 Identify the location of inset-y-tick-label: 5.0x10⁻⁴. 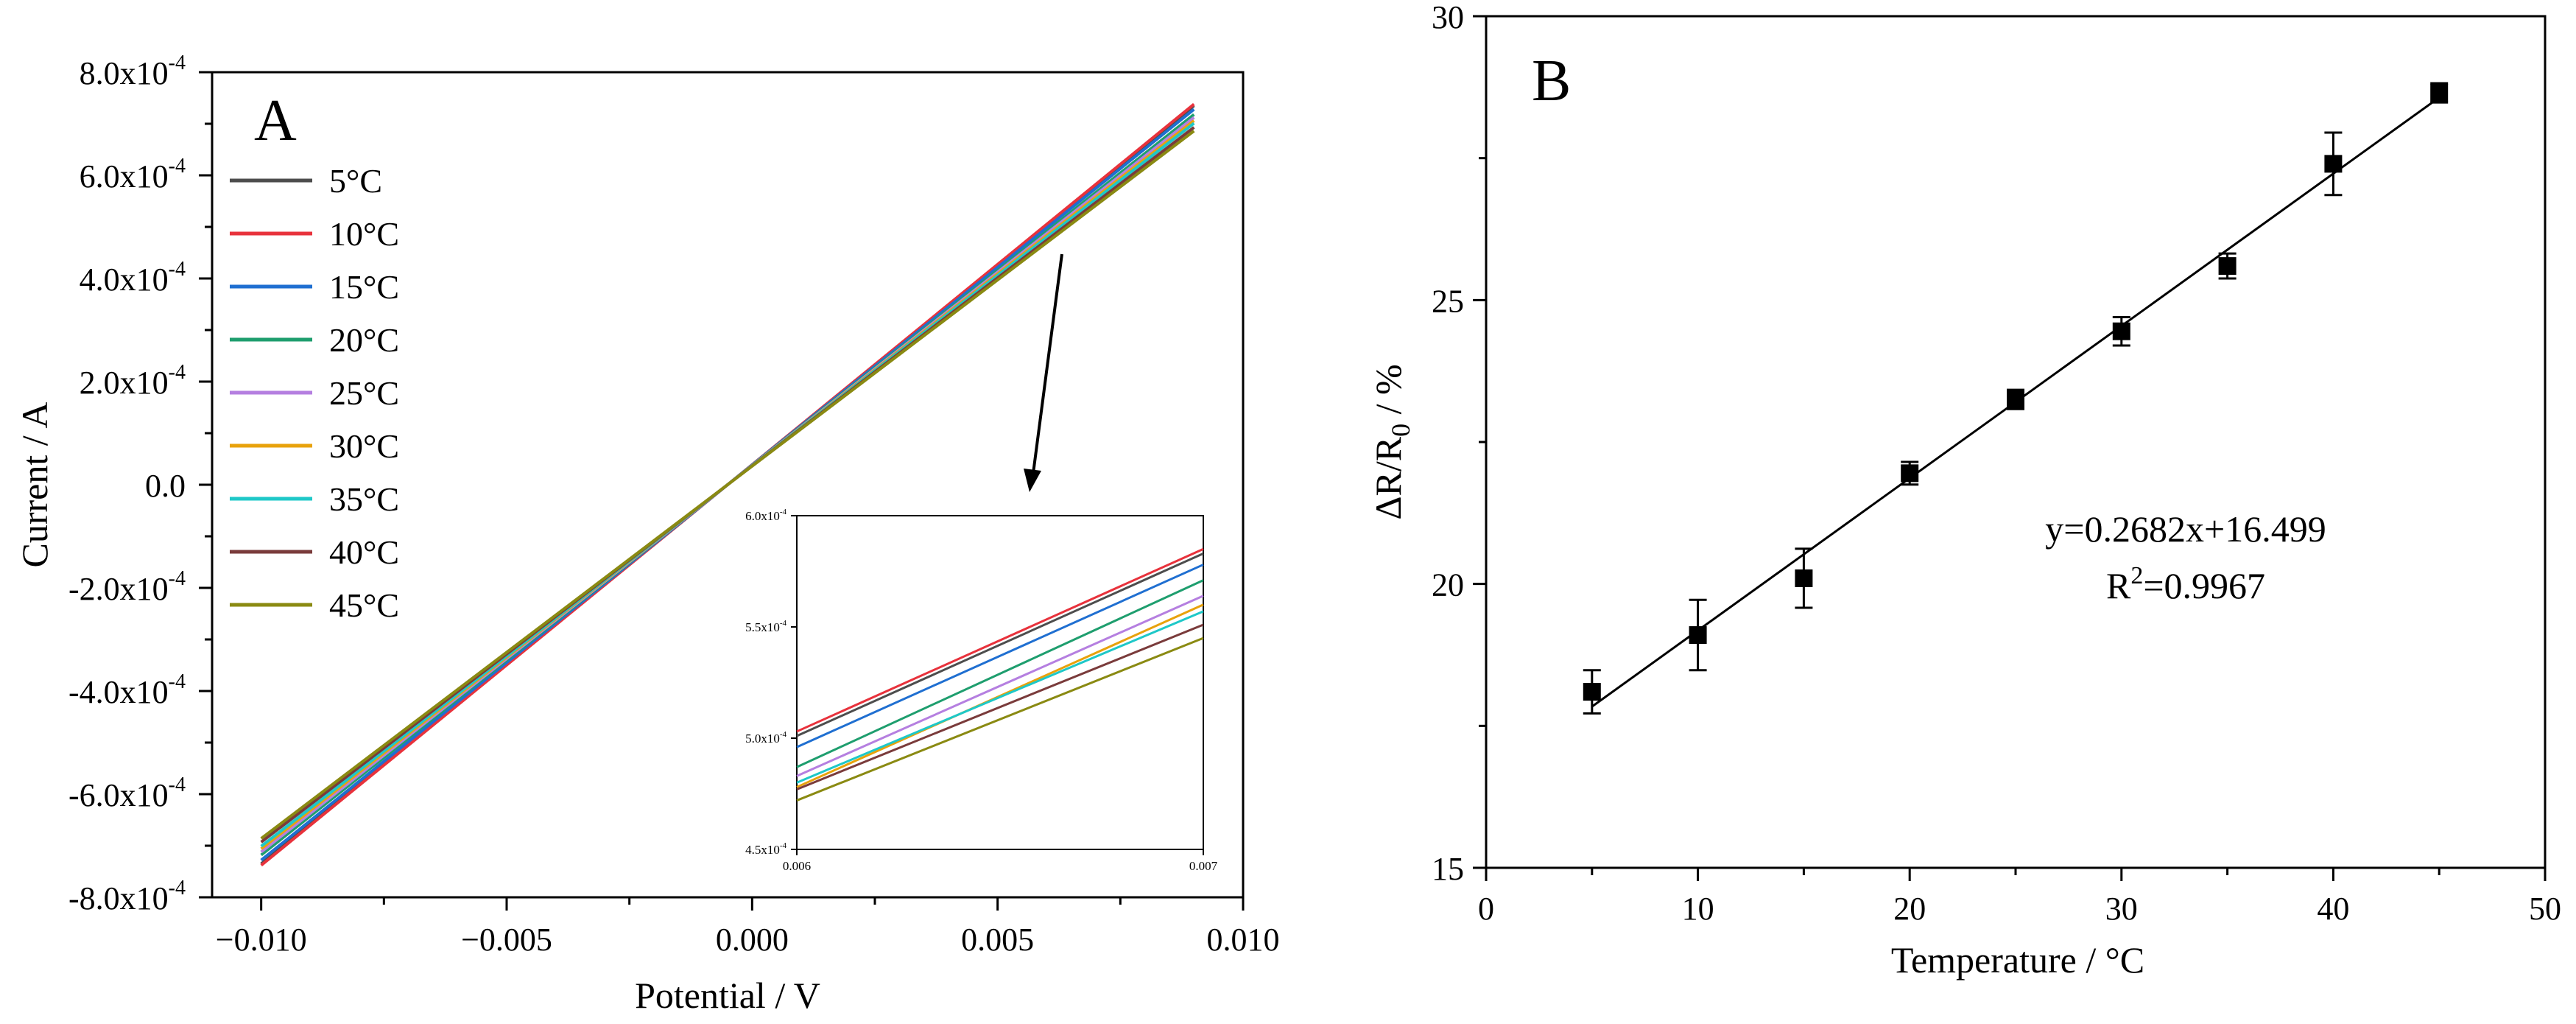
(765, 738).